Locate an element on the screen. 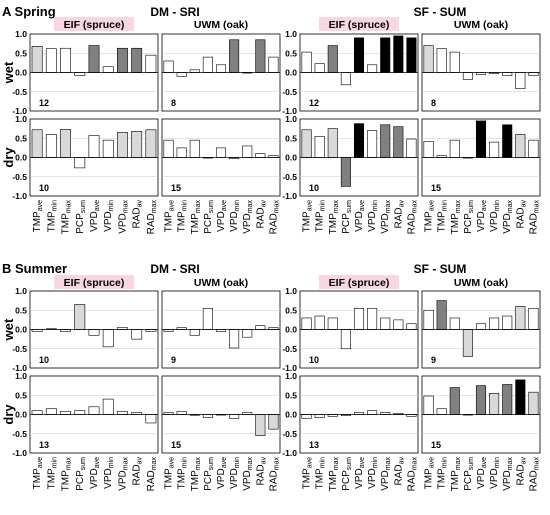  panel-spring-3-dry: 15 is located at coordinates (481, 157).